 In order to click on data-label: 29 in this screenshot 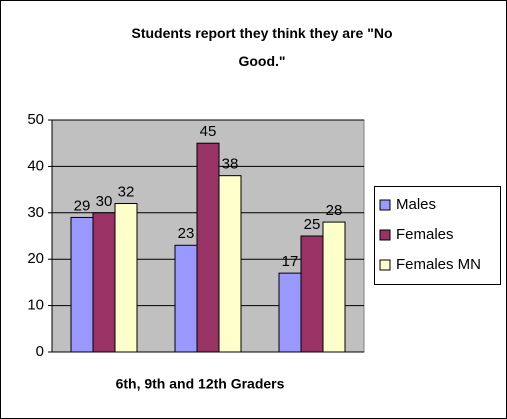, I will do `click(82, 205)`.